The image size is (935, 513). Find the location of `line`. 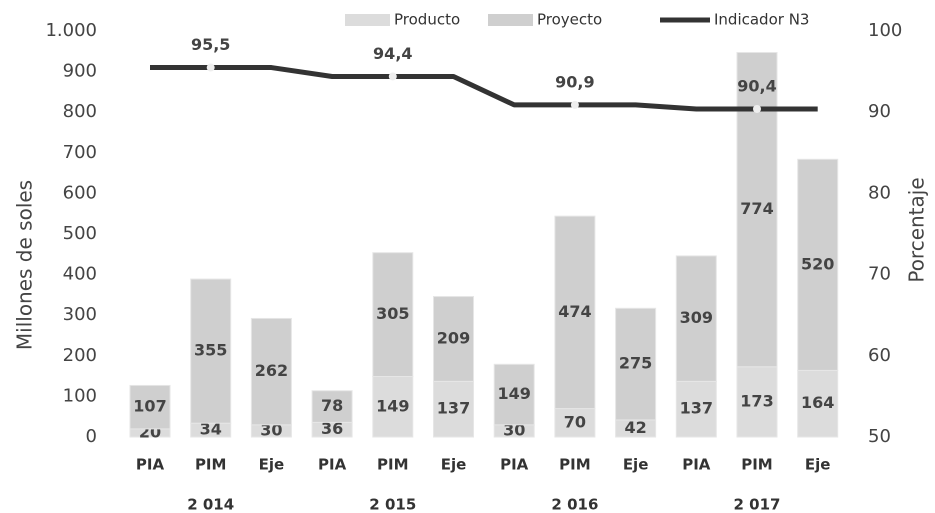

line is located at coordinates (484, 88).